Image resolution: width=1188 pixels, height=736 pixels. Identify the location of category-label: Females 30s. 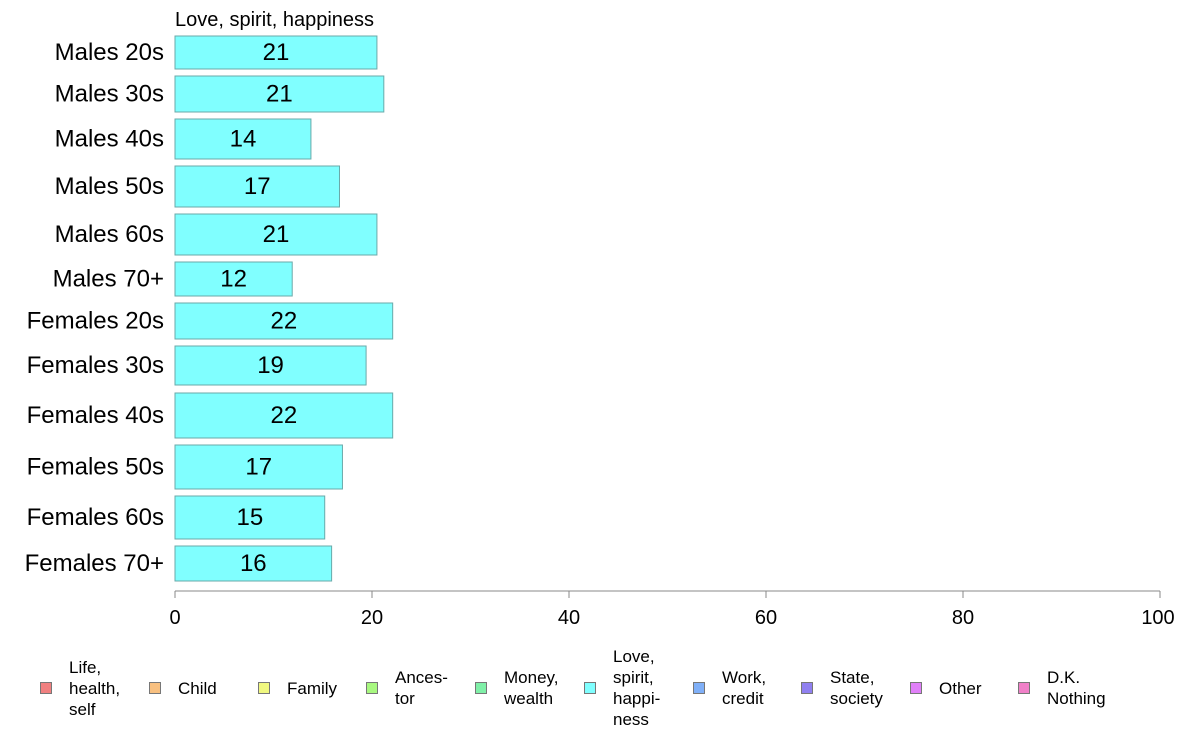
(95, 365).